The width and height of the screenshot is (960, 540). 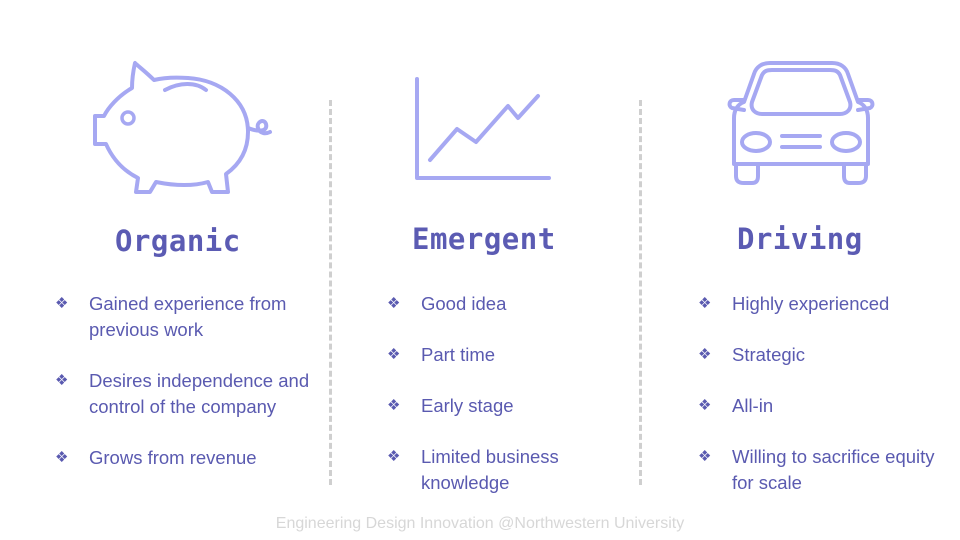 What do you see at coordinates (464, 303) in the screenshot?
I see `bullet-text: Good idea` at bounding box center [464, 303].